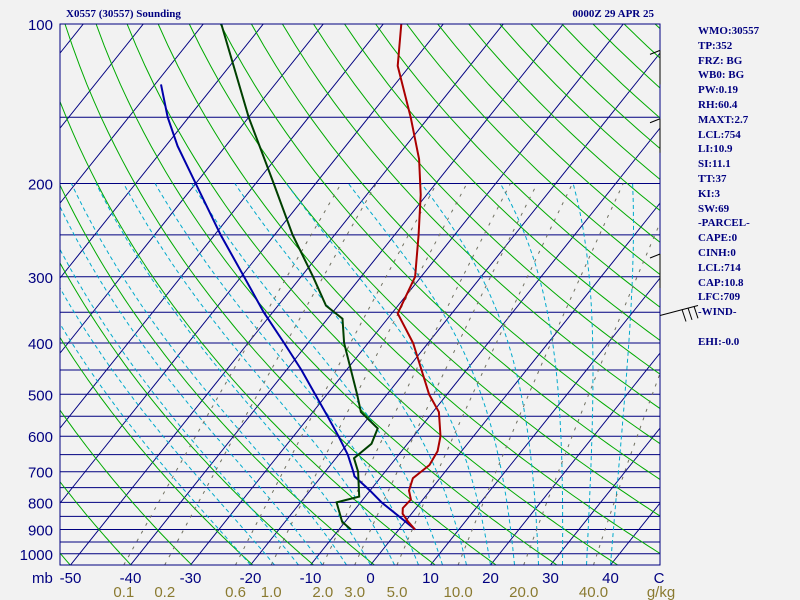  What do you see at coordinates (36, 555) in the screenshot?
I see `pressure-tick-label: 1000` at bounding box center [36, 555].